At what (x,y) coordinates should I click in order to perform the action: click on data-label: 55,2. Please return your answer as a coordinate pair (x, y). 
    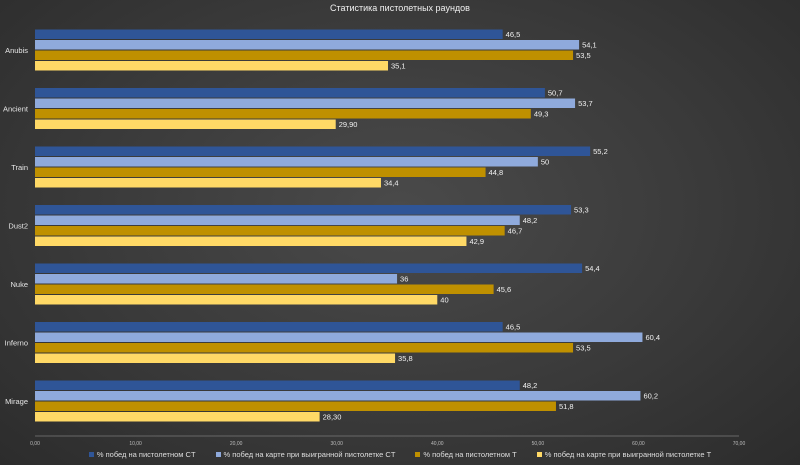
    Looking at the image, I should click on (600, 151).